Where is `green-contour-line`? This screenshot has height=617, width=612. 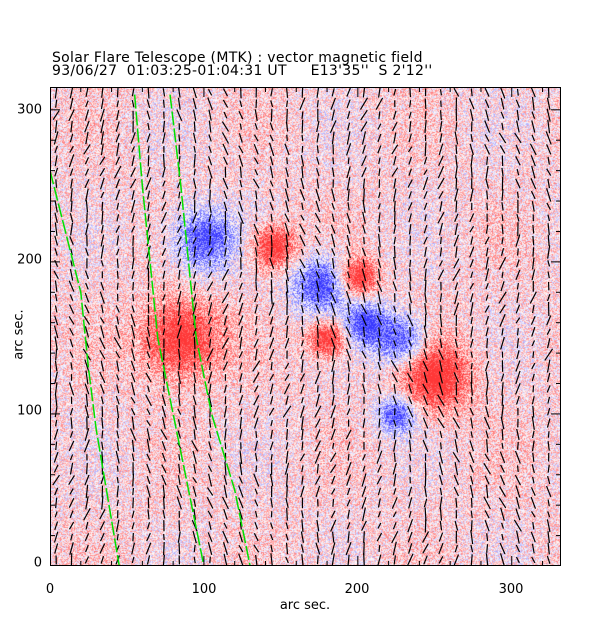 green-contour-line is located at coordinates (169, 330).